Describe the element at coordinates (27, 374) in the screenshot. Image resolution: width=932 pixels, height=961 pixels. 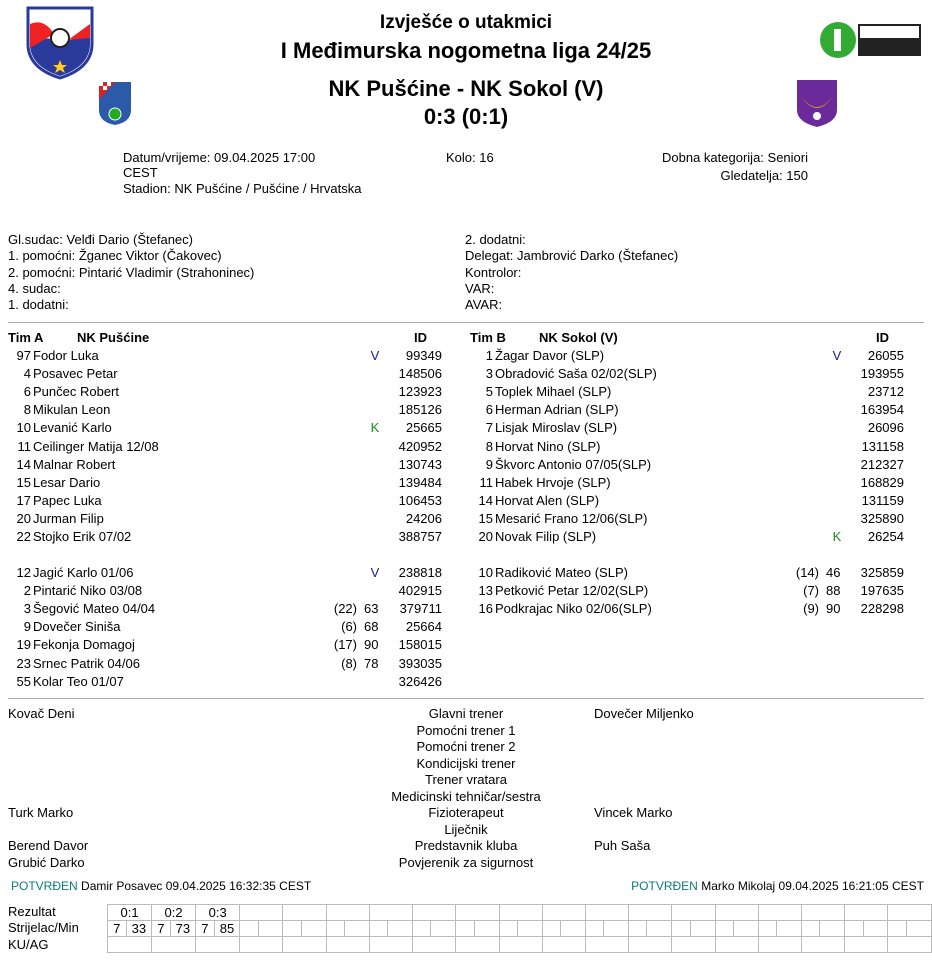
I see `player-number: 4` at that location.